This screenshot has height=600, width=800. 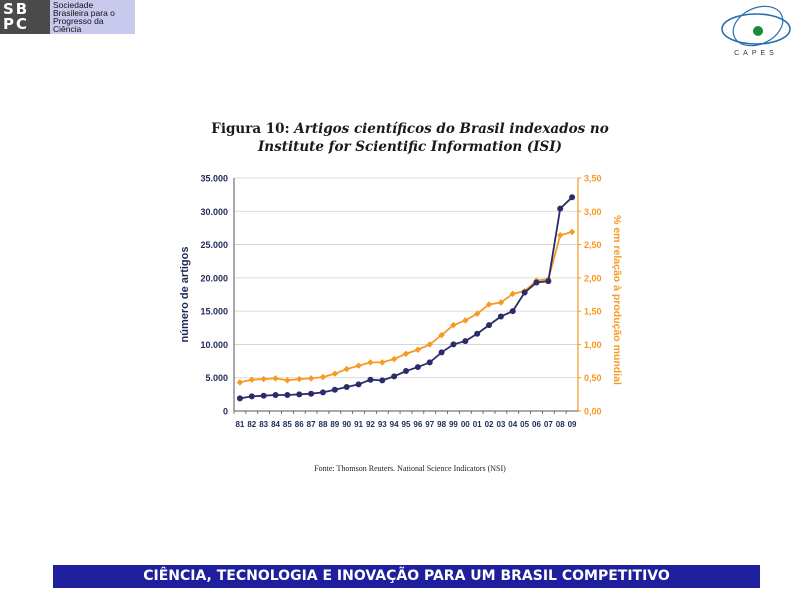 I want to click on y-axis-title-right: % em relação à produção mundial, so click(x=617, y=300).